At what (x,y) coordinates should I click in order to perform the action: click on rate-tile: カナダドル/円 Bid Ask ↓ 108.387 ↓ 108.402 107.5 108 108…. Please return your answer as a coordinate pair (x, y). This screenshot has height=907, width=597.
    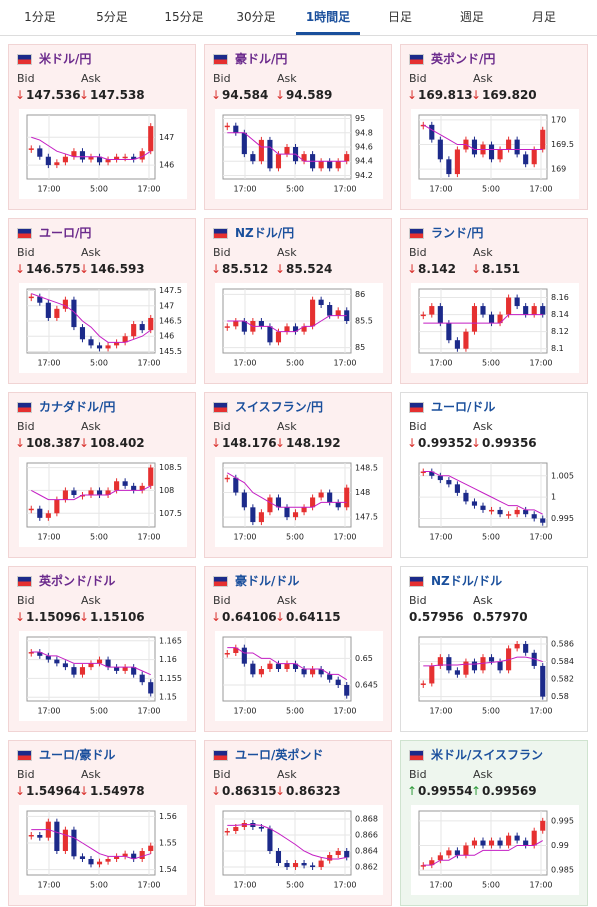
    Looking at the image, I should click on (102, 475).